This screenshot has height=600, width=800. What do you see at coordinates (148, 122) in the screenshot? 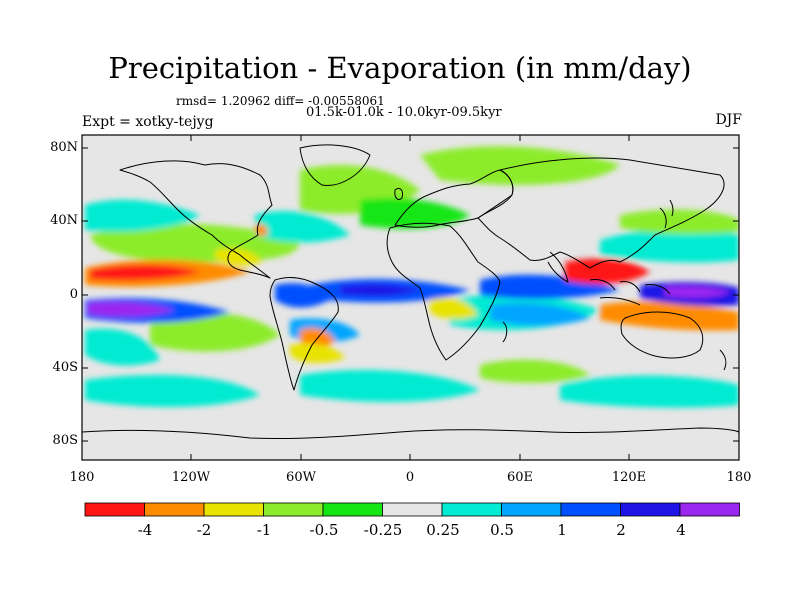
I see `experiment-label: Expt = xotky-tejyg` at bounding box center [148, 122].